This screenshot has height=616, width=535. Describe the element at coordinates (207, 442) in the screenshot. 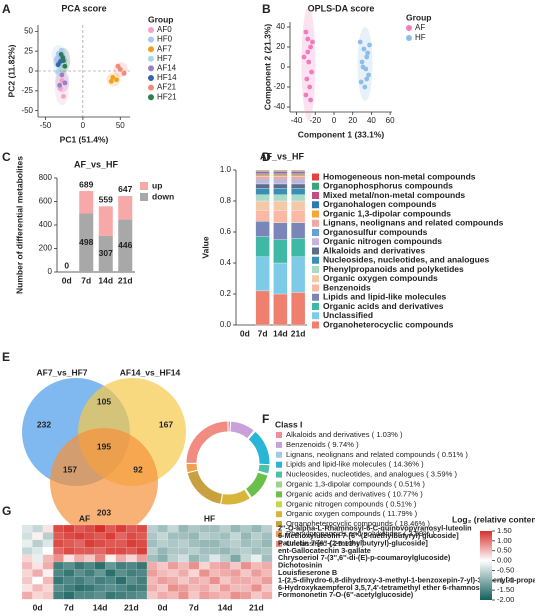

I see `donut-segment` at that location.